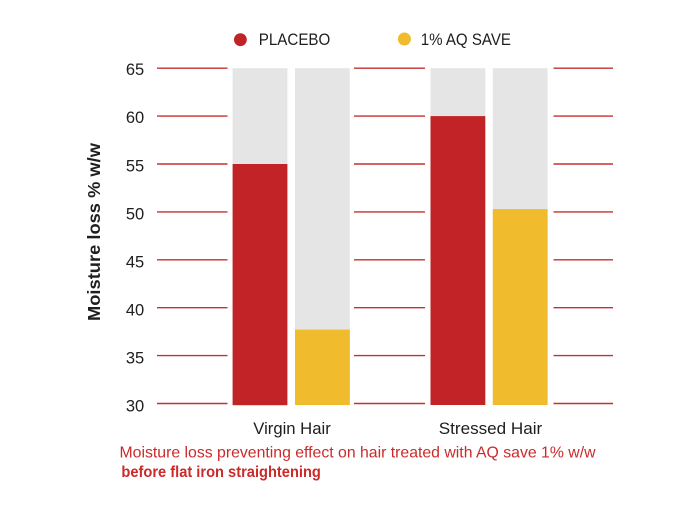 This screenshot has height=521, width=699. I want to click on svg-text: Moisture loss % w/w, so click(94, 232).